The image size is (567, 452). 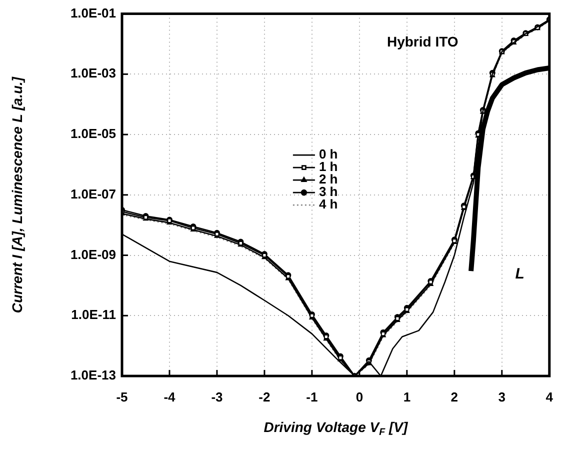 What do you see at coordinates (170, 396) in the screenshot?
I see `x-tick-label: -4` at bounding box center [170, 396].